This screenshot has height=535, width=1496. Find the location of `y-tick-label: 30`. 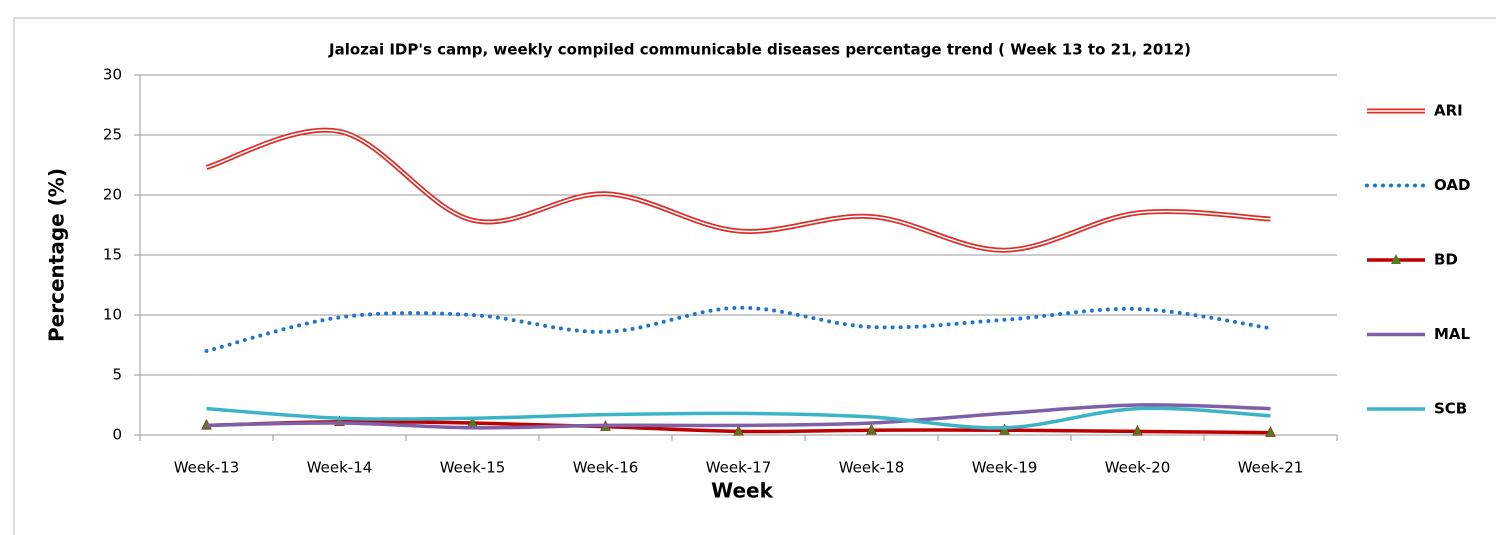

y-tick-label: 30 is located at coordinates (112, 75).